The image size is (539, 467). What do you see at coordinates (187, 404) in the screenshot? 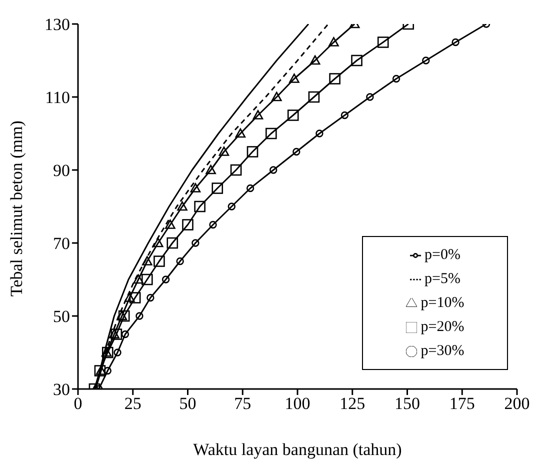
I see `x-tick-label: 50` at bounding box center [187, 404].